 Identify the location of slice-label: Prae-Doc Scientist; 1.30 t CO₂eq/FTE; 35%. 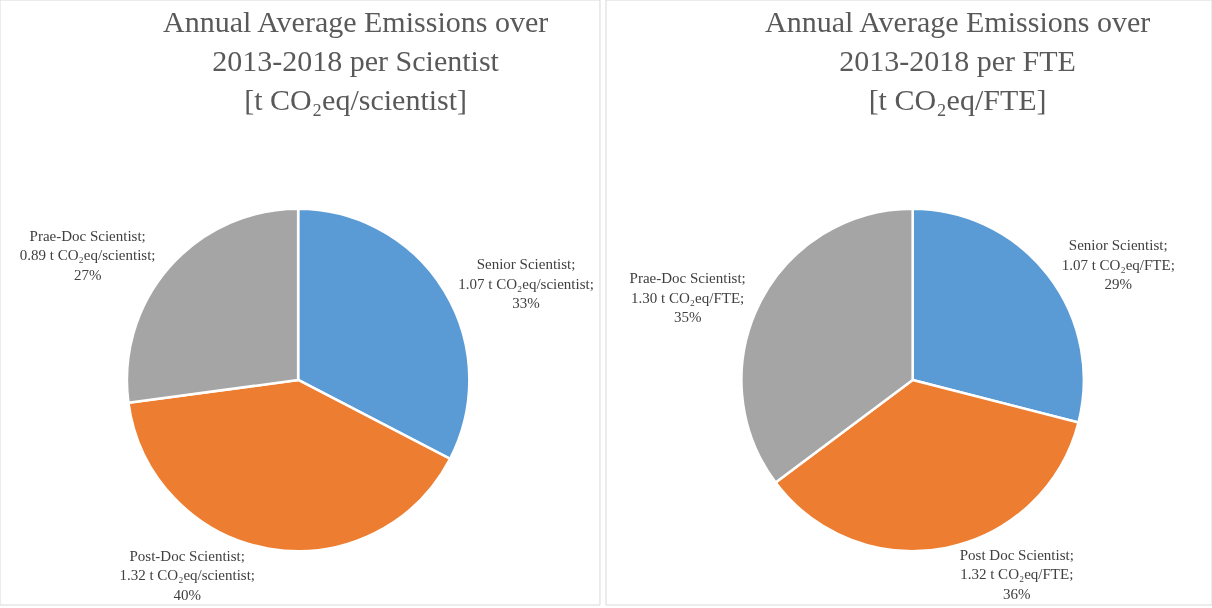
(687, 298).